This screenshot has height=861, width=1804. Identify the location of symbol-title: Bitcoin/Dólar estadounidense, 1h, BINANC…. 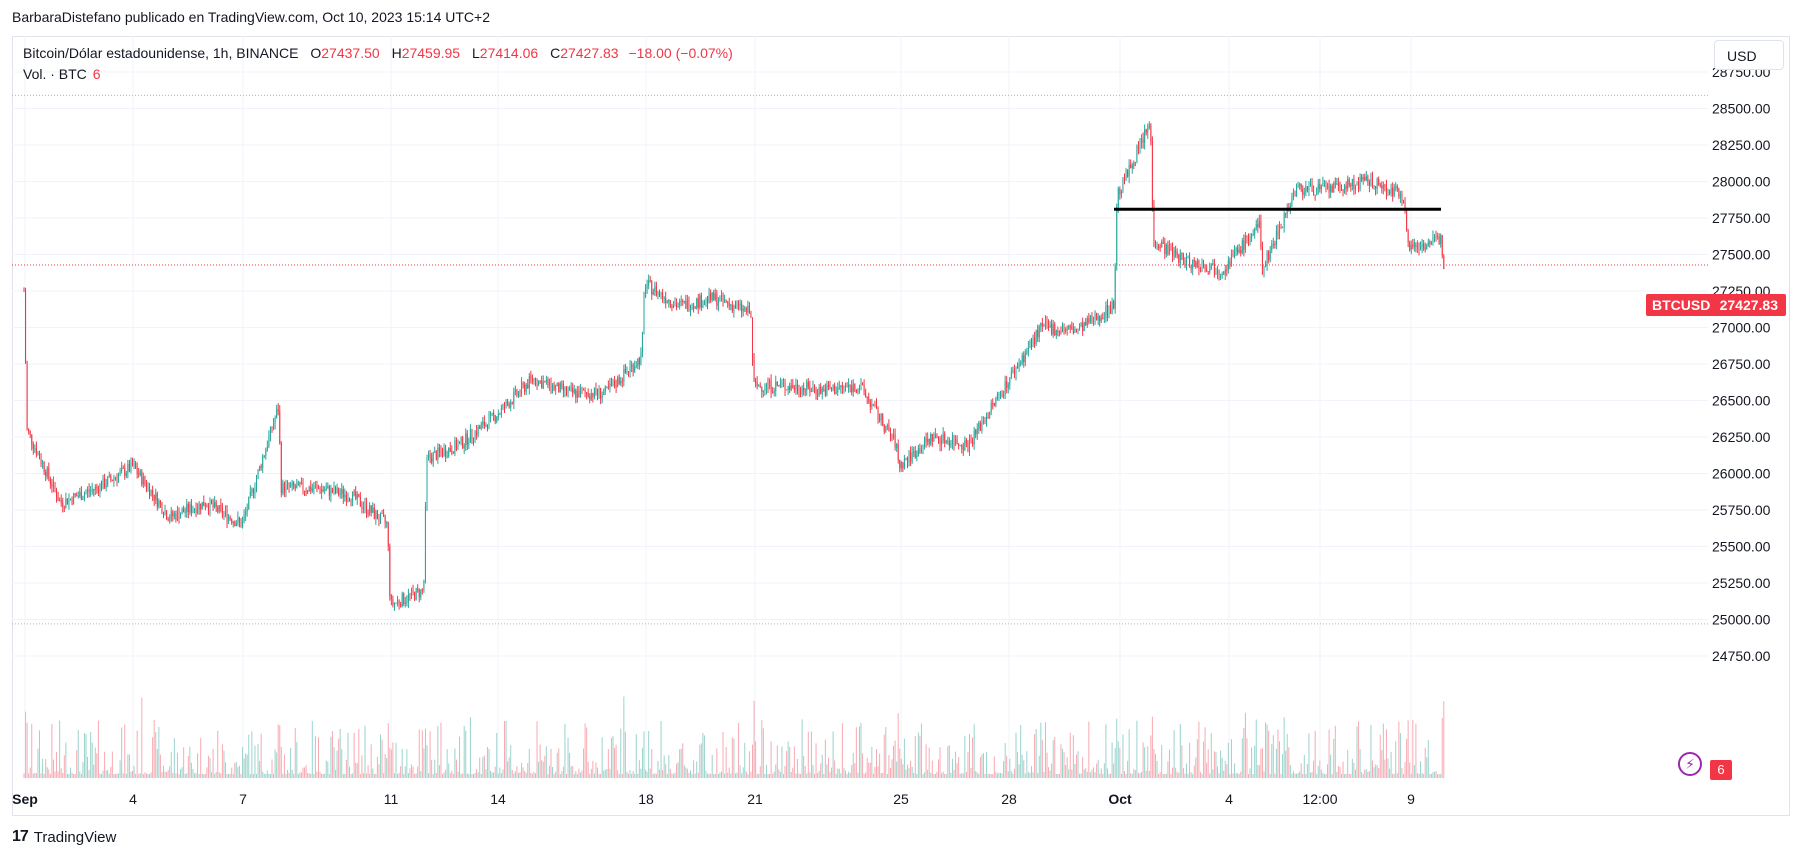
(161, 53).